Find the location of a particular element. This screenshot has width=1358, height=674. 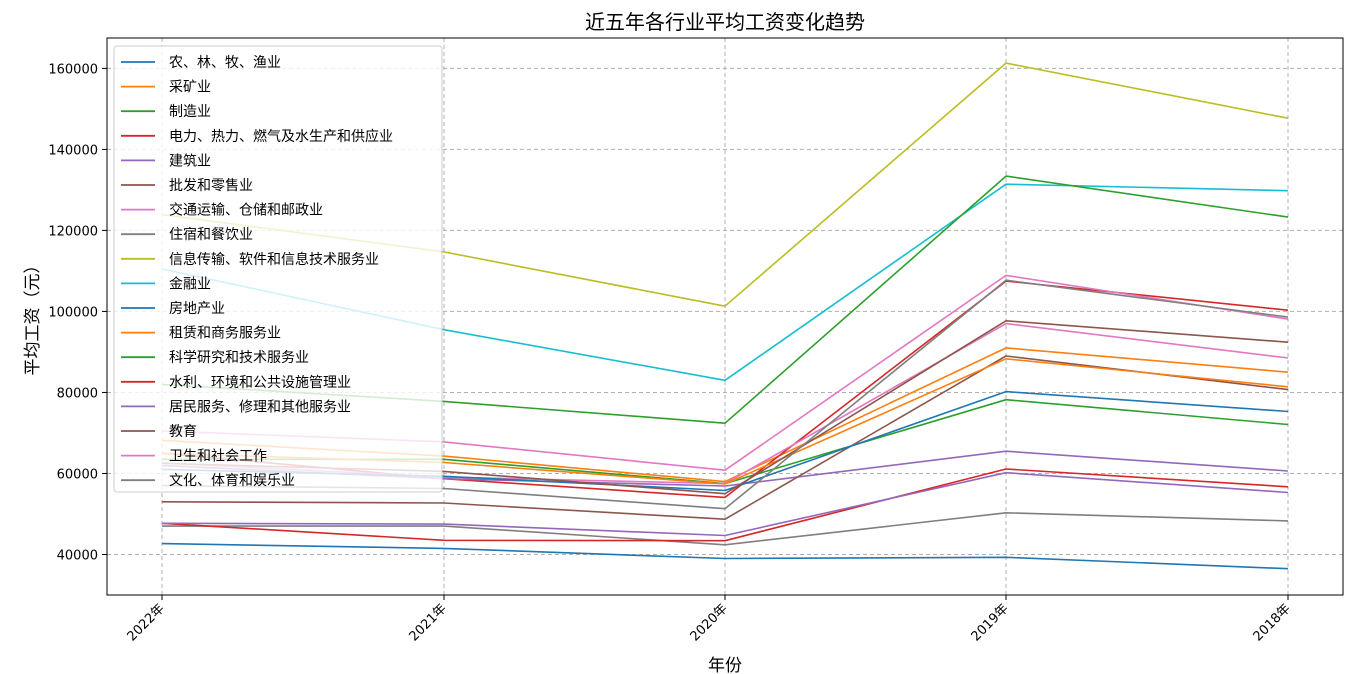

y-tick-label: 100000 is located at coordinates (73, 312).